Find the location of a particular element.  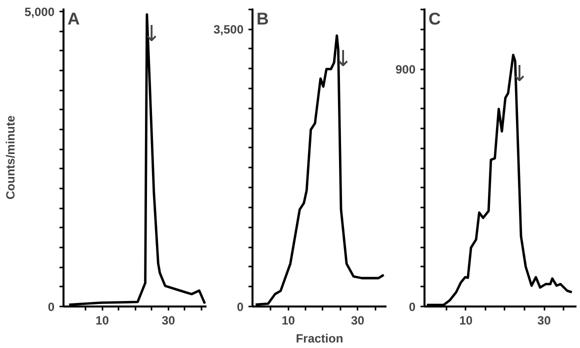

y-axis-title: Counts/minute is located at coordinates (10, 157).